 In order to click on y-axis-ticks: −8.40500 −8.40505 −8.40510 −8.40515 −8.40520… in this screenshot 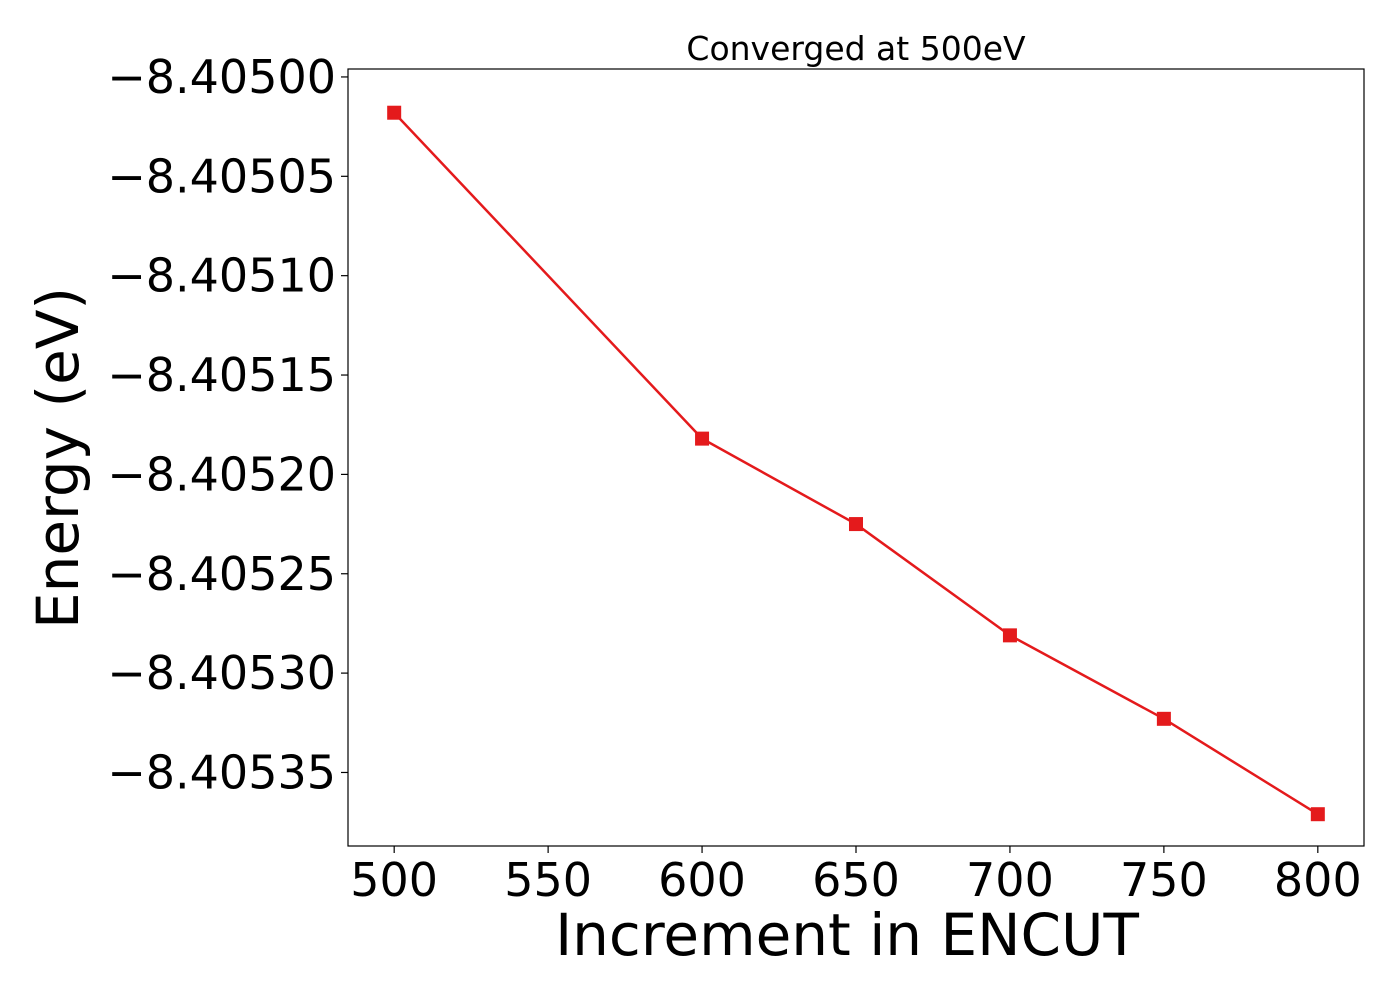, I will do `click(227, 424)`.